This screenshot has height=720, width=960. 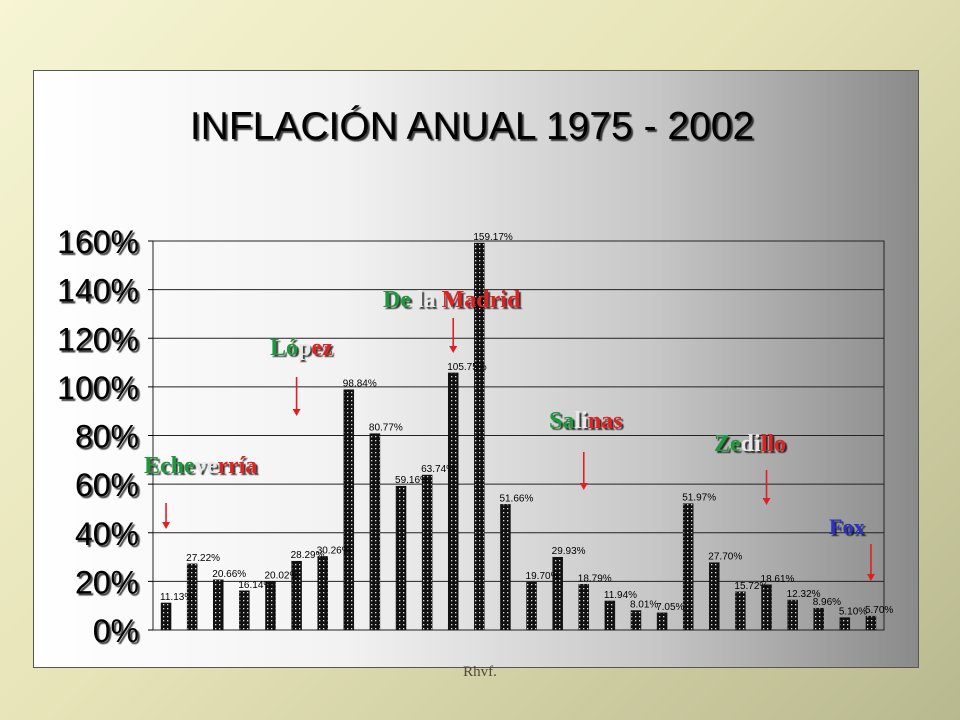 I want to click on data-label: 8.96%, so click(x=827, y=602).